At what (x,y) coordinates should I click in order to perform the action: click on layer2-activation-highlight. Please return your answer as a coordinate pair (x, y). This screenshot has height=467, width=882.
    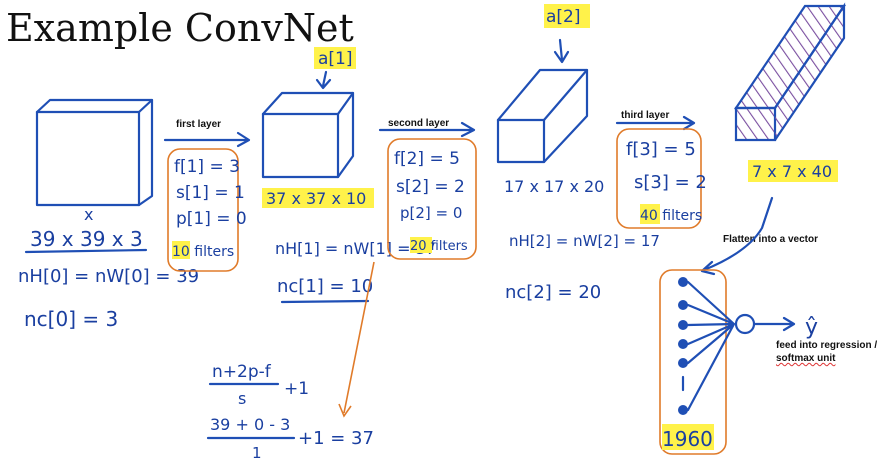
    Looking at the image, I should click on (567, 16).